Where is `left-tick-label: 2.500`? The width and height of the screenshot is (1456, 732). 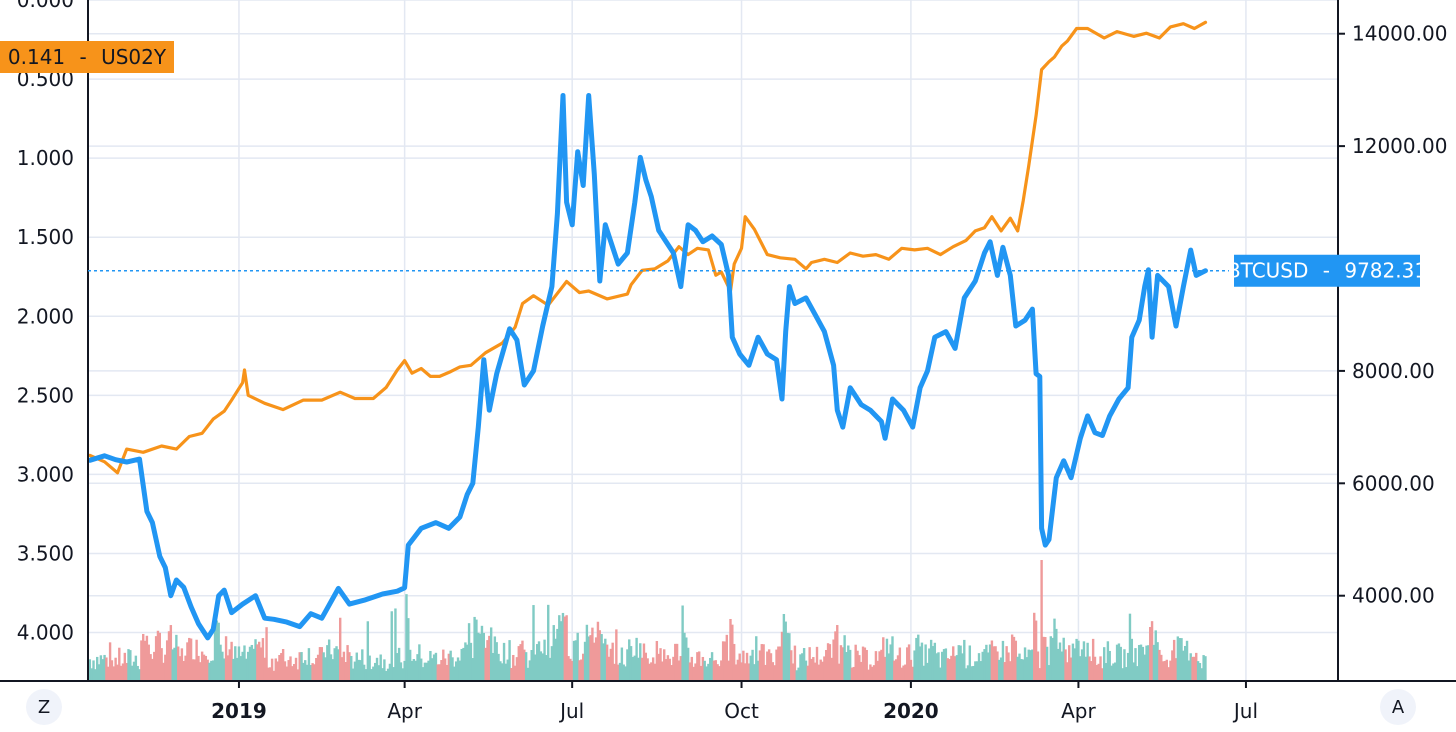
left-tick-label: 2.500 is located at coordinates (45, 395).